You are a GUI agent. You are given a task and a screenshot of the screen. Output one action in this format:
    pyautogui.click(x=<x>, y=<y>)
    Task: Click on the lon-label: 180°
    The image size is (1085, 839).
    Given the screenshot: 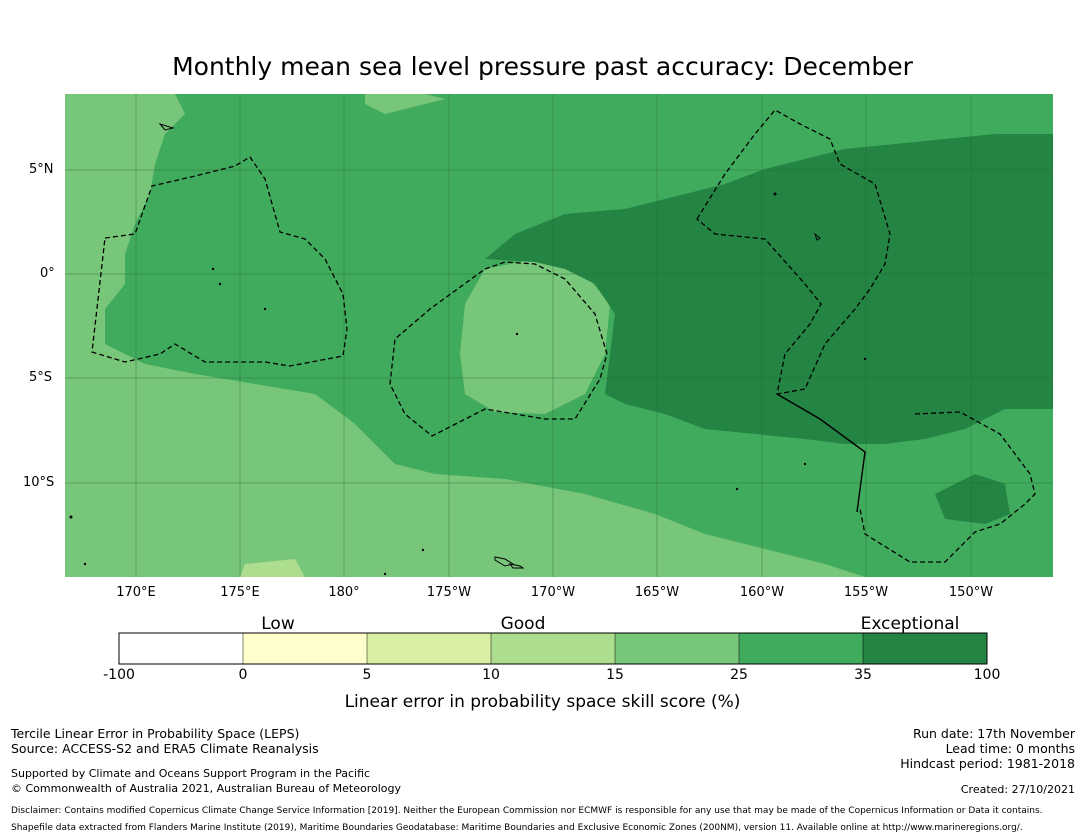 What is the action you would take?
    pyautogui.click(x=344, y=592)
    